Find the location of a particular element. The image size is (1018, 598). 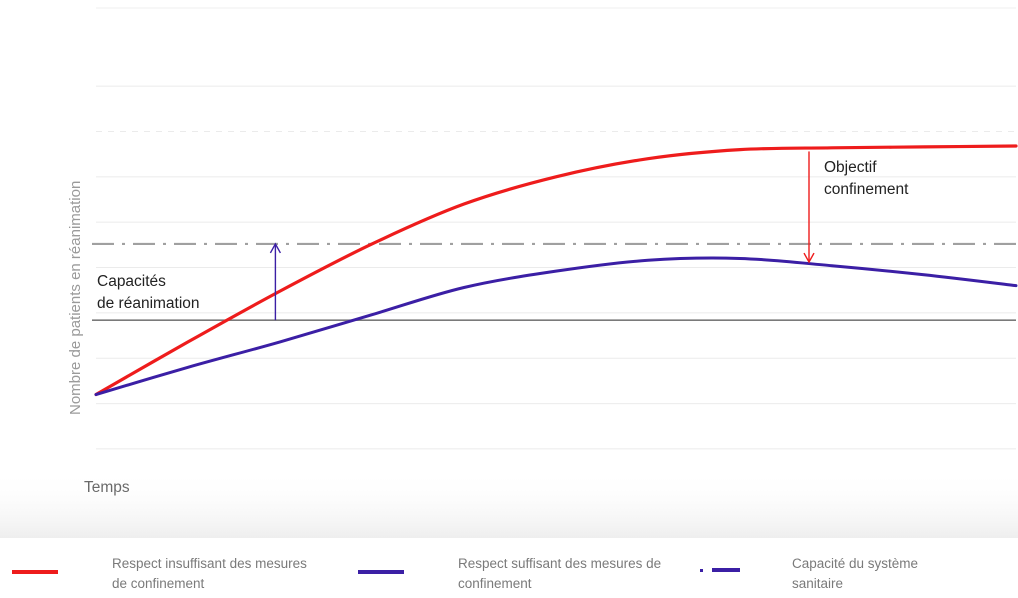

y-axis-label: Nombre de patients en réanimation is located at coordinates (75, 298).